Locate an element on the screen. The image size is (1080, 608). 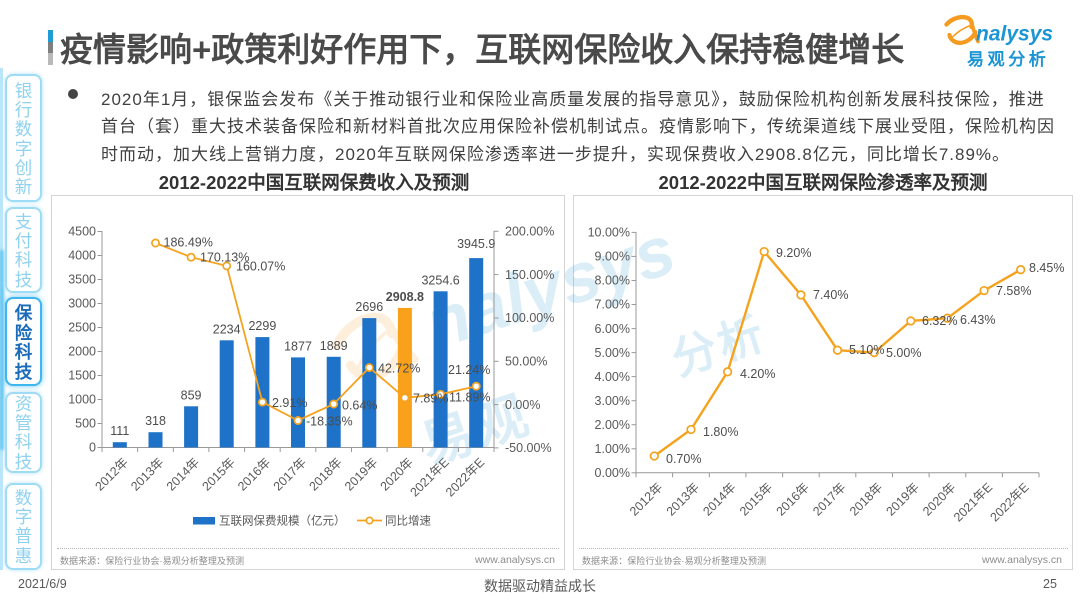
svg-text: nalysys is located at coordinates (1014, 34).